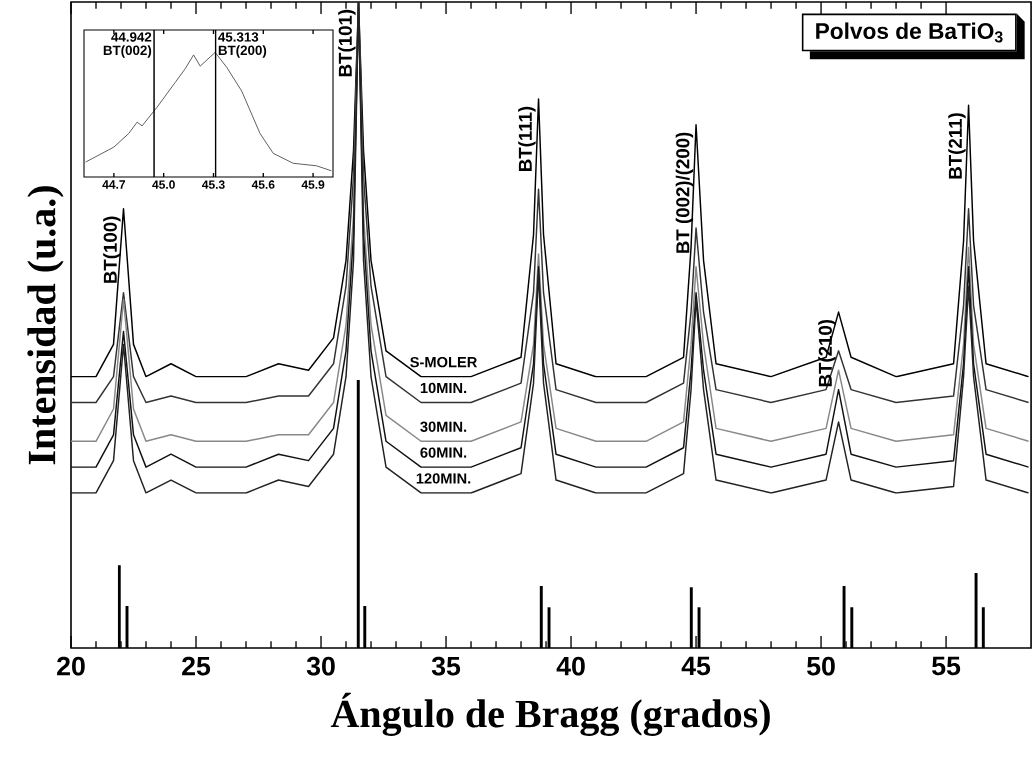 The height and width of the screenshot is (757, 1034). I want to click on series-label: 30MIN., so click(443, 426).